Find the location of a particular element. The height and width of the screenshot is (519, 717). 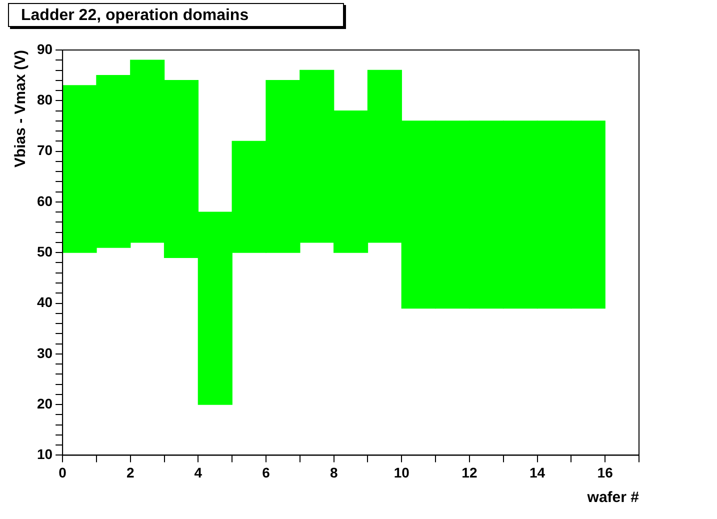

y-axis-title: Vbias - Vmax (V) is located at coordinates (21, 109).